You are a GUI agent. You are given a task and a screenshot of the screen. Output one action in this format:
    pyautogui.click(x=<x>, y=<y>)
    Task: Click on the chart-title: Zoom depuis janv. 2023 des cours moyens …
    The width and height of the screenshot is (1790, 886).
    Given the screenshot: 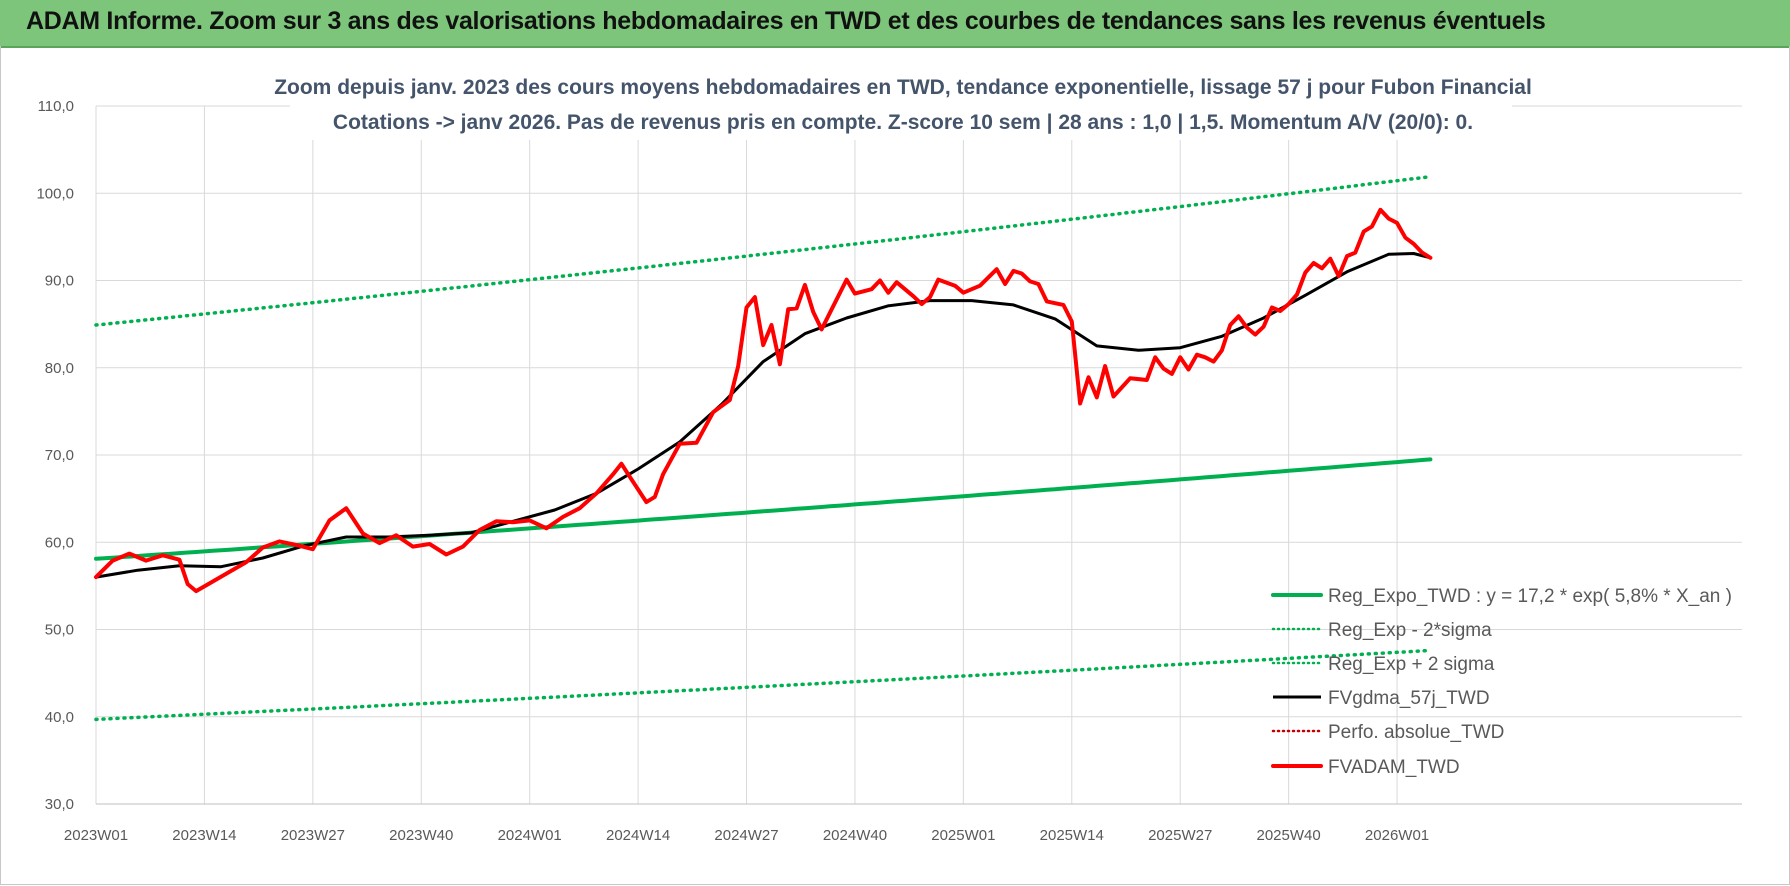 What is the action you would take?
    pyautogui.click(x=903, y=87)
    